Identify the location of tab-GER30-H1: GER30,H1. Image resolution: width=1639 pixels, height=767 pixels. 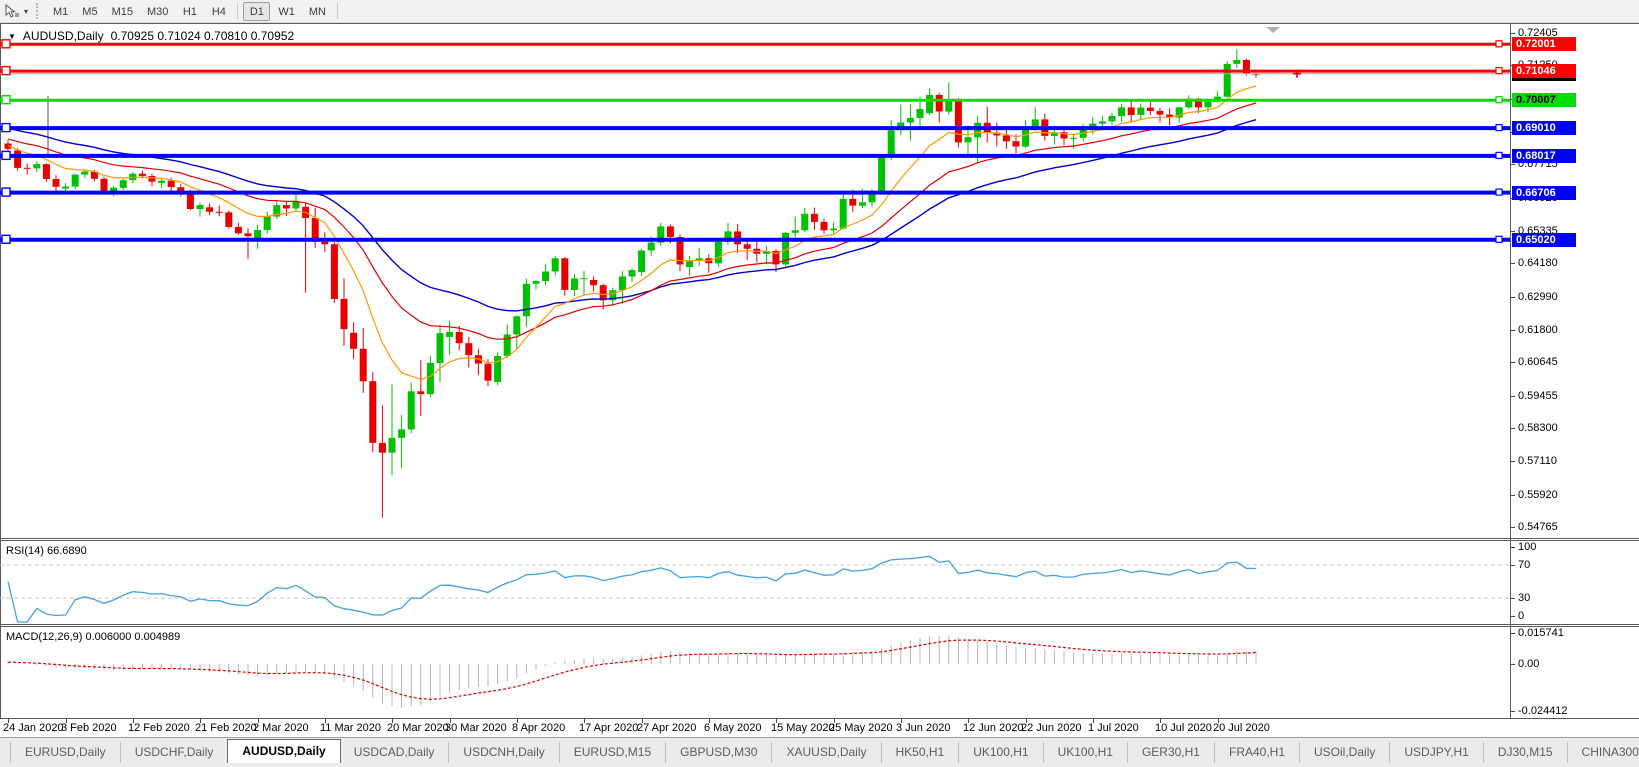
(1171, 752).